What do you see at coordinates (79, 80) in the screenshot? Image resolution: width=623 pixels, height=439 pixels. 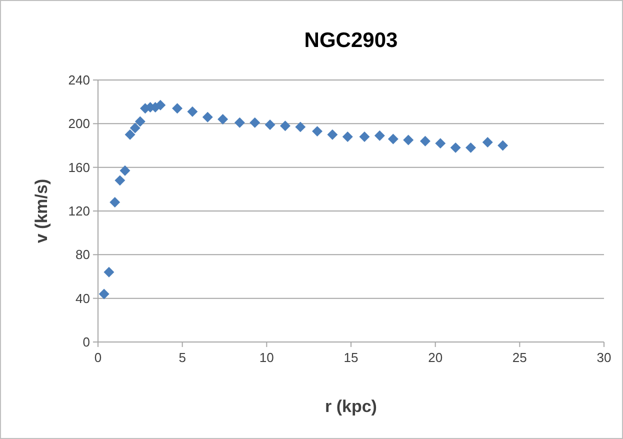 I see `y-tick-label: 240` at bounding box center [79, 80].